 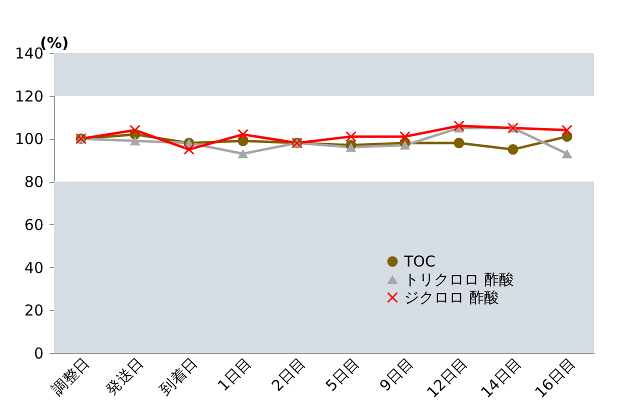 What do you see at coordinates (124, 376) in the screenshot?
I see `x-tick-label: 発送日` at bounding box center [124, 376].